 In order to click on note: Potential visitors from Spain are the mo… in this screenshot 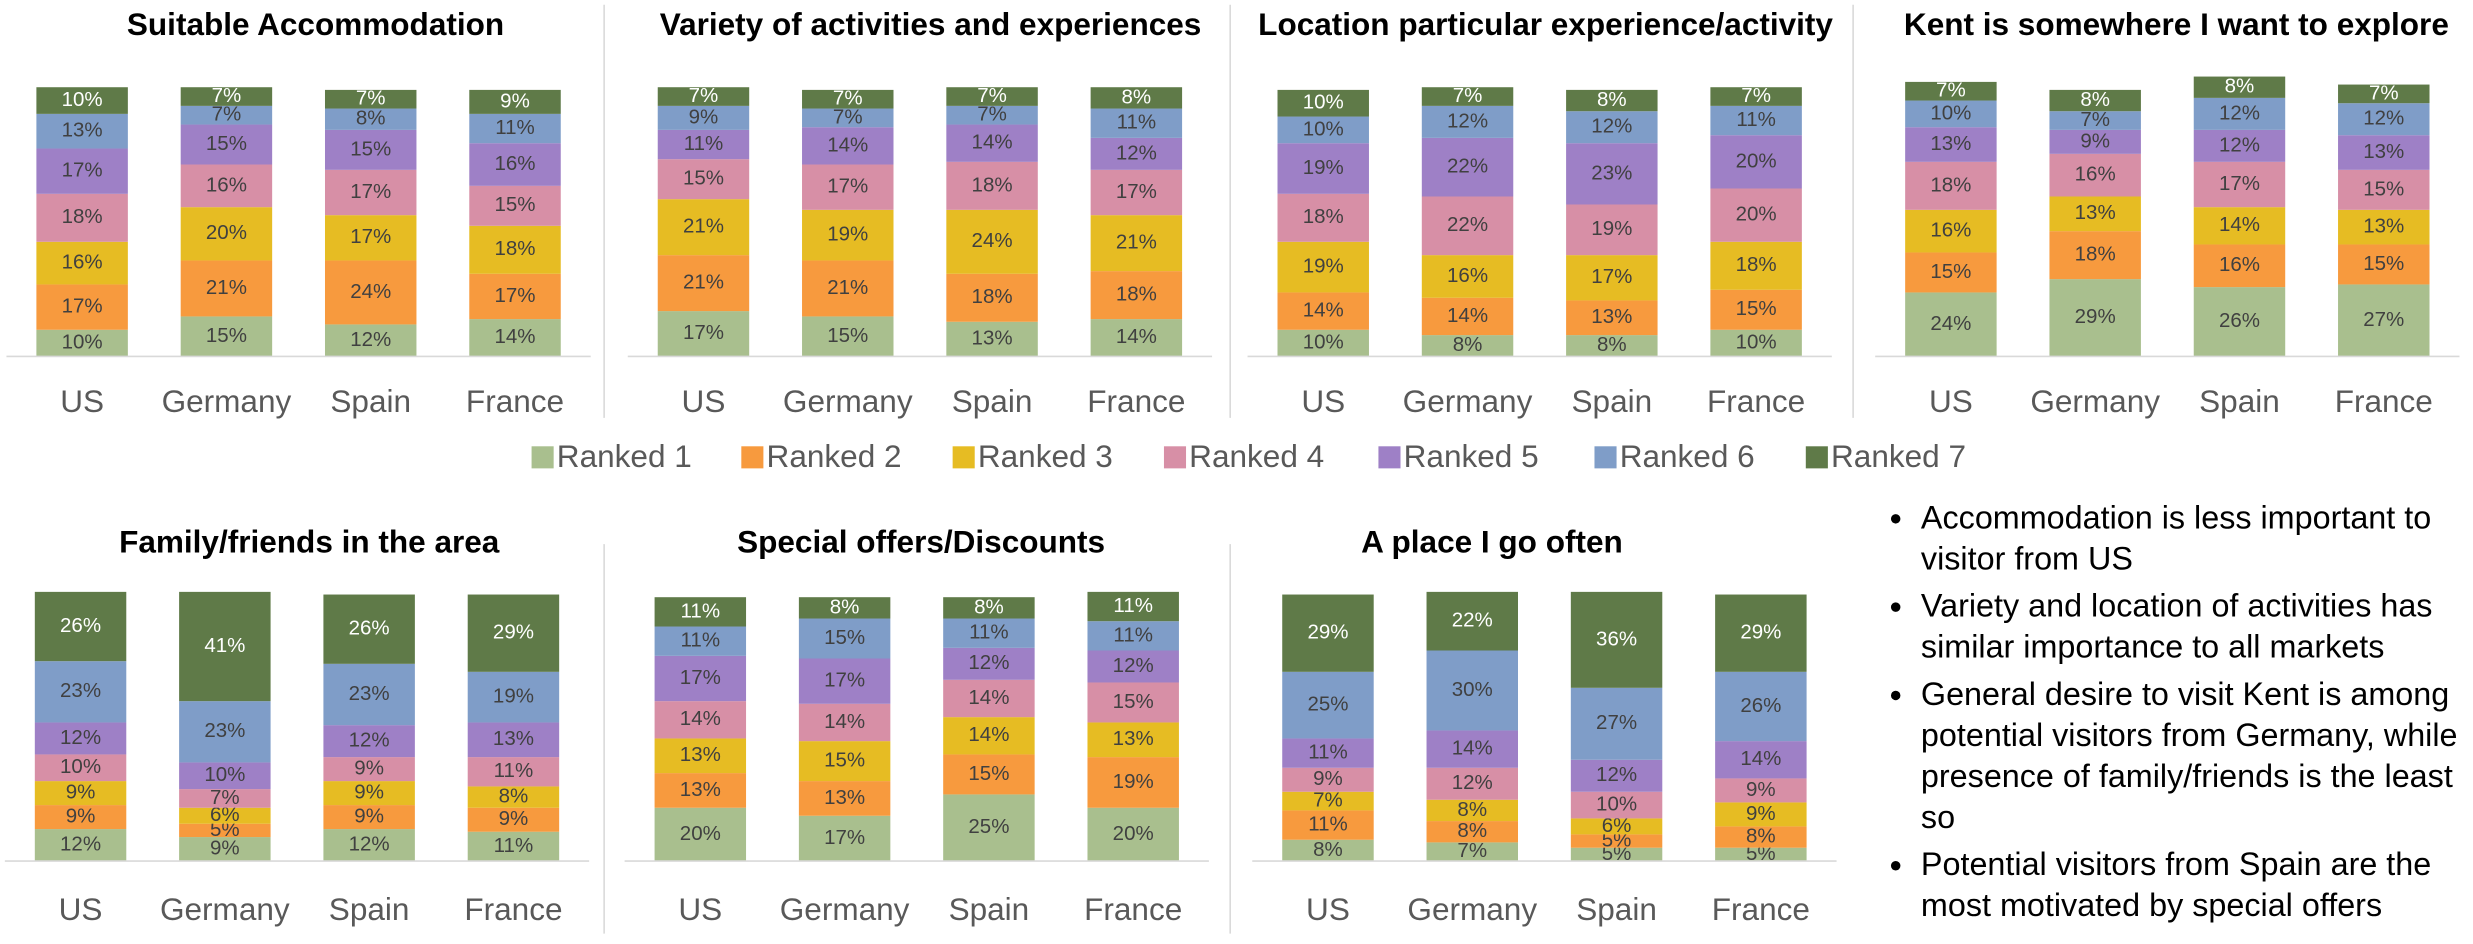, I will do `click(2197, 886)`.